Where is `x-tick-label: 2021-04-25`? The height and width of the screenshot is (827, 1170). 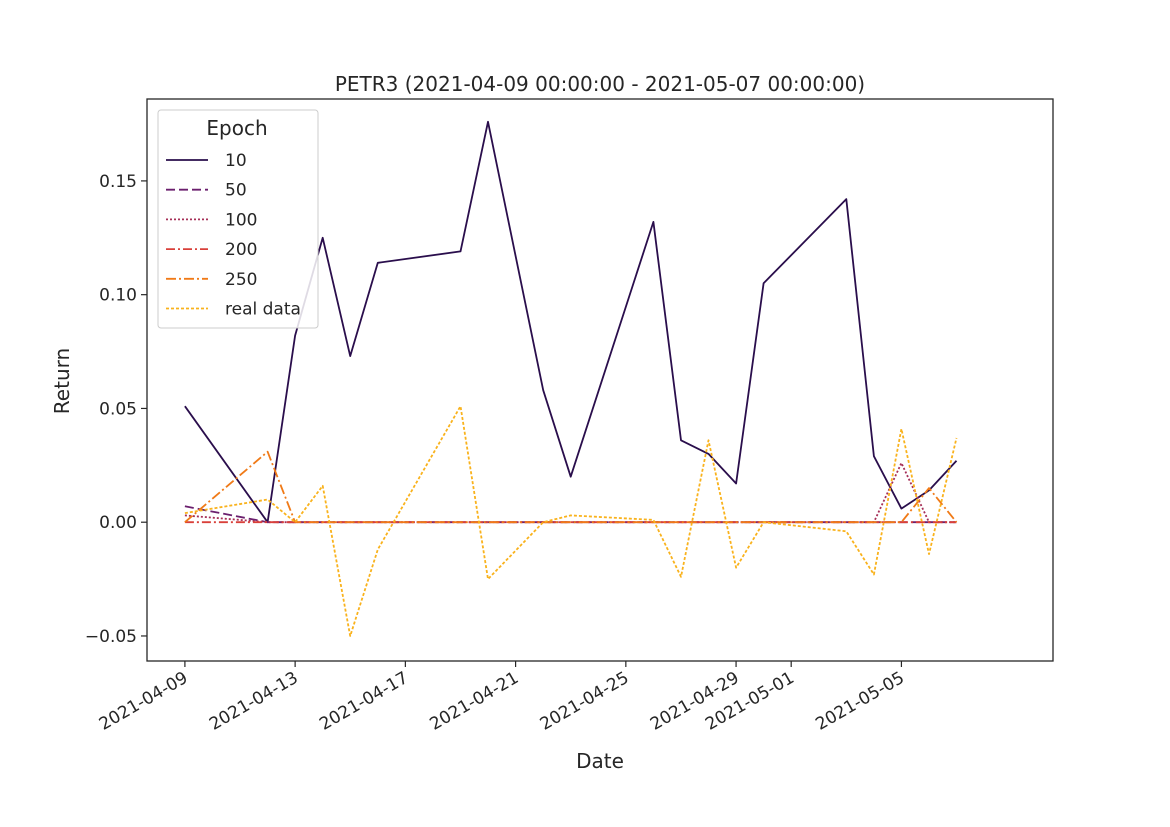
x-tick-label: 2021-04-25 is located at coordinates (585, 701).